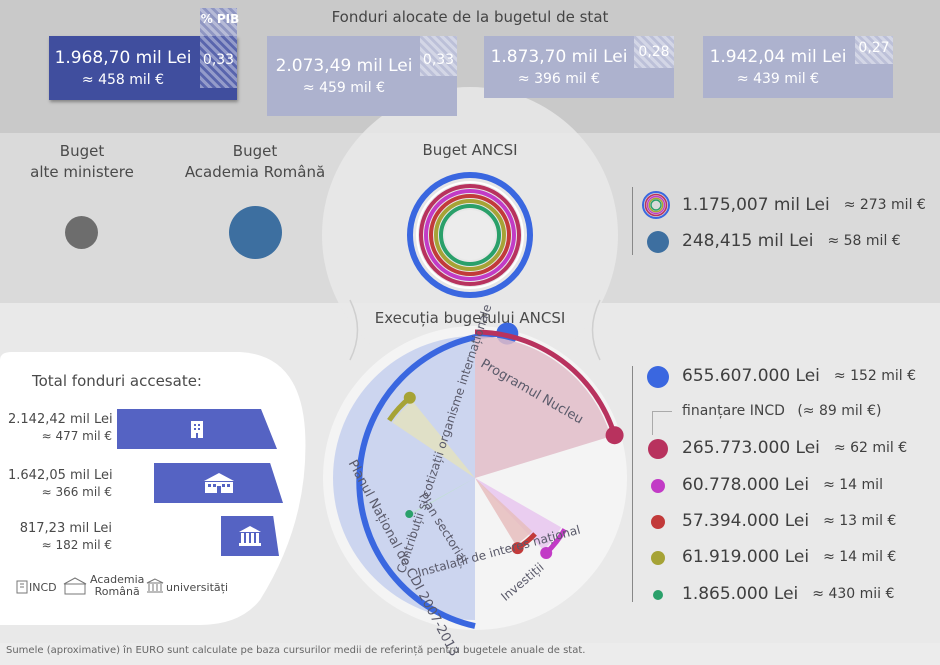 The width and height of the screenshot is (940, 665). I want to click on execution-legend-value-3: 60.778.000 Lei, so click(746, 485).